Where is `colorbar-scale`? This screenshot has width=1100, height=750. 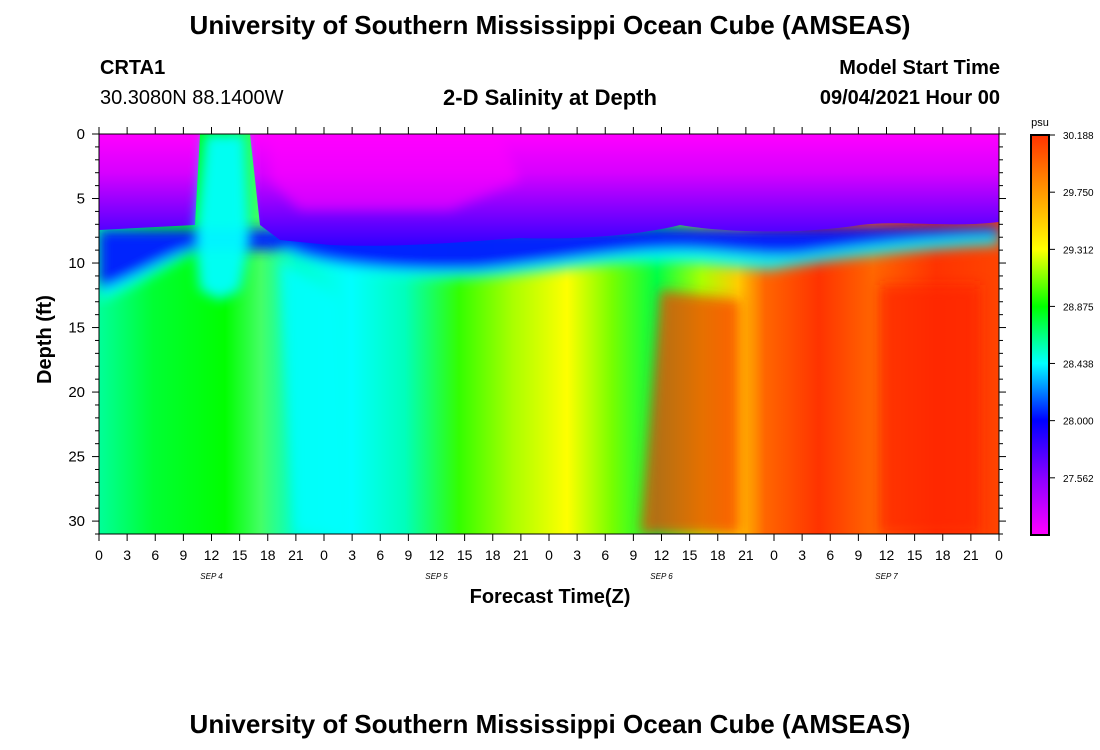
colorbar-scale is located at coordinates (1040, 335).